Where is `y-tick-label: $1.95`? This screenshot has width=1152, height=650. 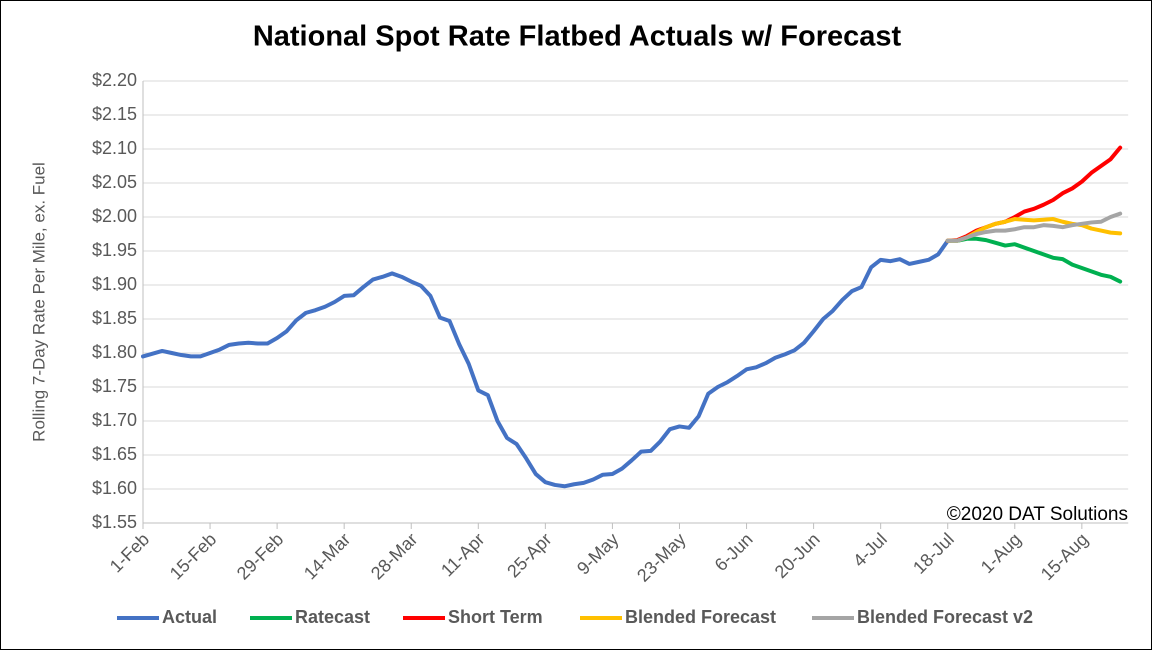 y-tick-label: $1.95 is located at coordinates (114, 250).